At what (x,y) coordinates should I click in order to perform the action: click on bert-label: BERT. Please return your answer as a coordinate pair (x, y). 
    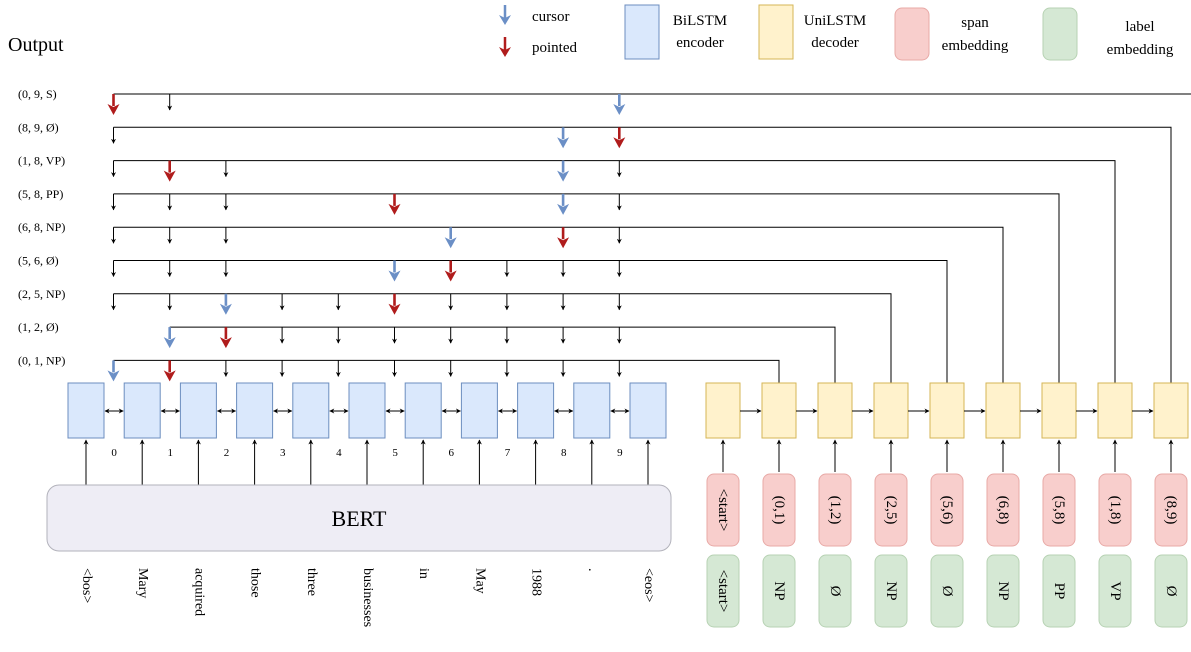
    Looking at the image, I should click on (359, 518).